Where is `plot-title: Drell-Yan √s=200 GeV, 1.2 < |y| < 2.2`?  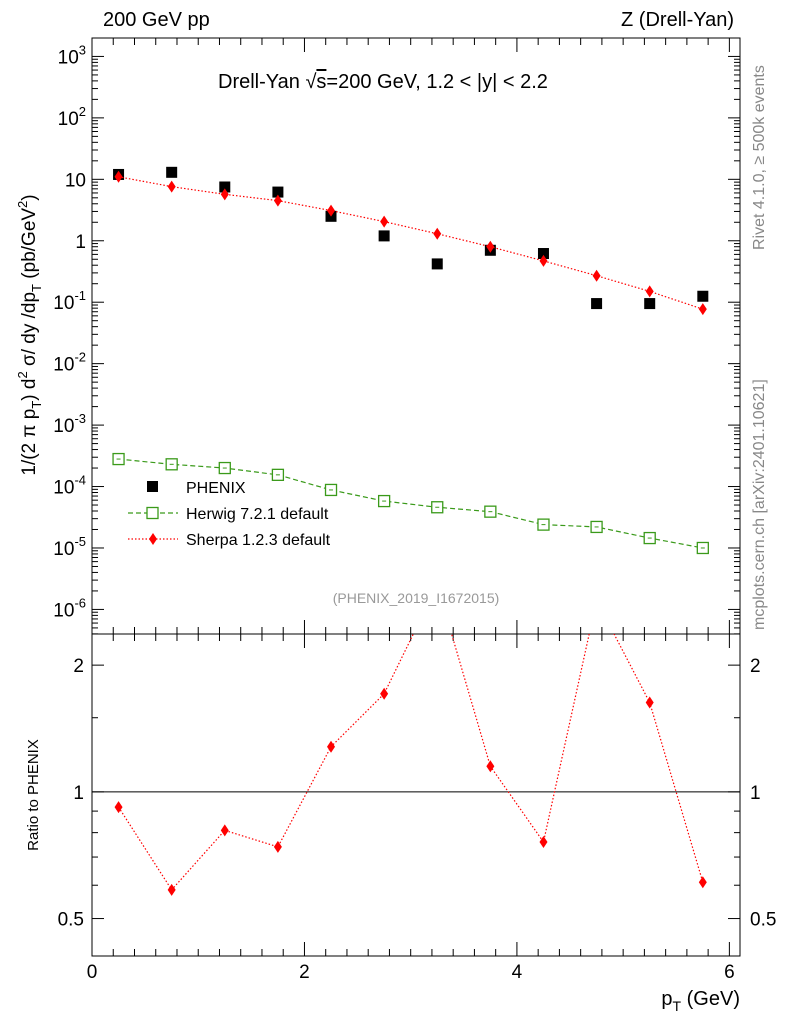 plot-title: Drell-Yan √s=200 GeV, 1.2 < |y| < 2.2 is located at coordinates (383, 82).